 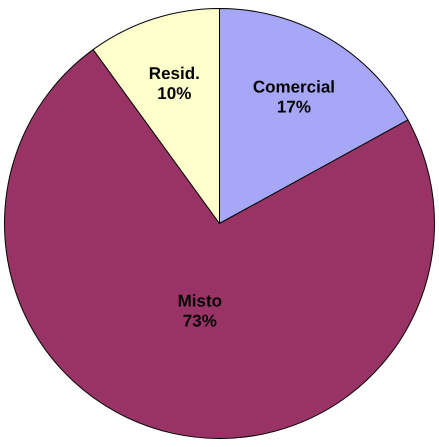 I want to click on data-label: 73%, so click(x=199, y=320).